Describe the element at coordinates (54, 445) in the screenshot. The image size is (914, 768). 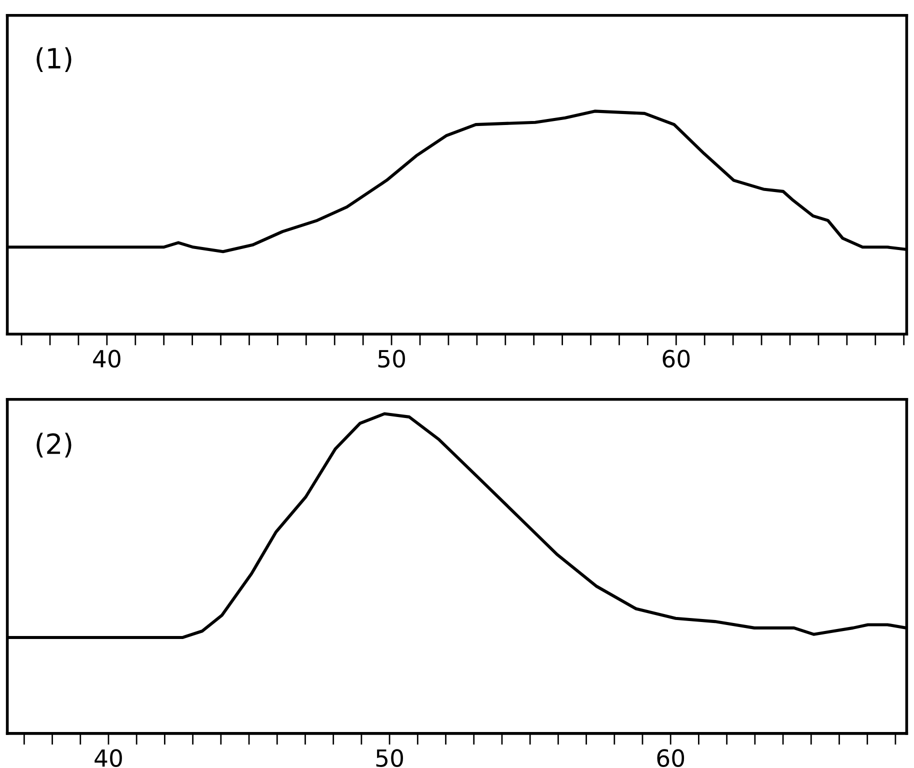
I see `text: (2)` at that location.